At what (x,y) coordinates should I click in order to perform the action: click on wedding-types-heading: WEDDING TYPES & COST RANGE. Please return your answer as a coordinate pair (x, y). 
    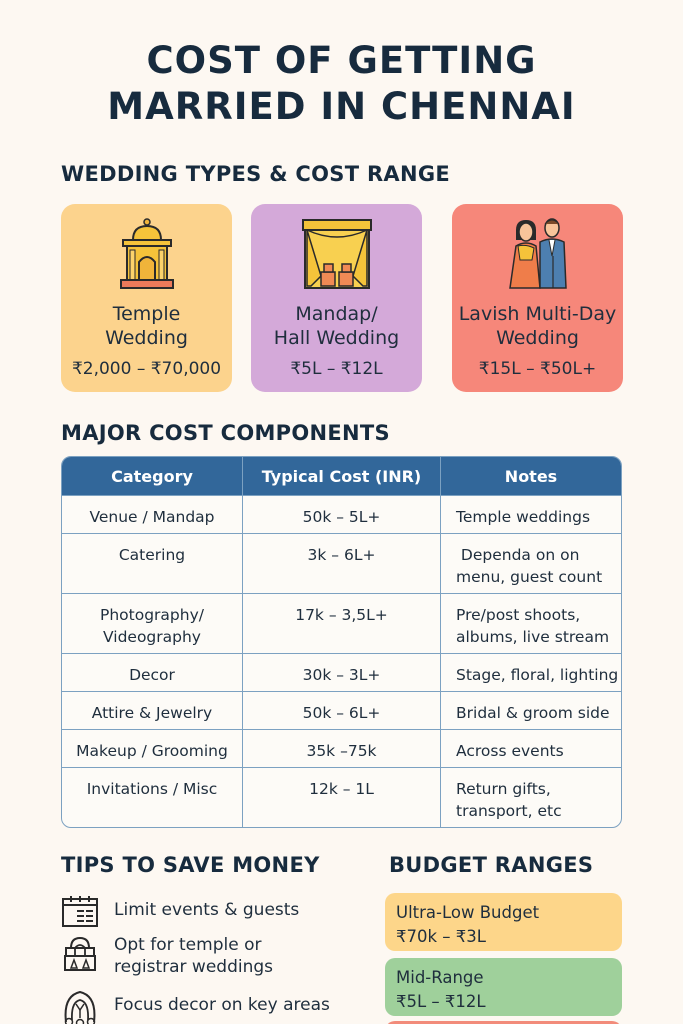
    Looking at the image, I should click on (256, 174).